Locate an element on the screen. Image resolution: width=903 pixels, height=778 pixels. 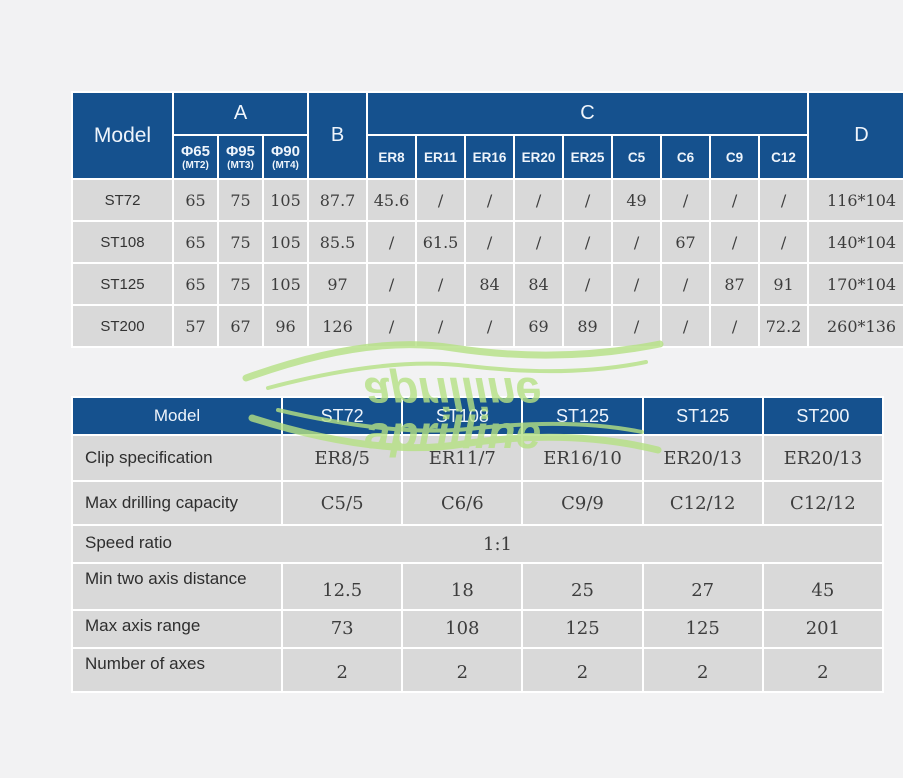
spec-subheader-er16: ER16 is located at coordinates (490, 157).